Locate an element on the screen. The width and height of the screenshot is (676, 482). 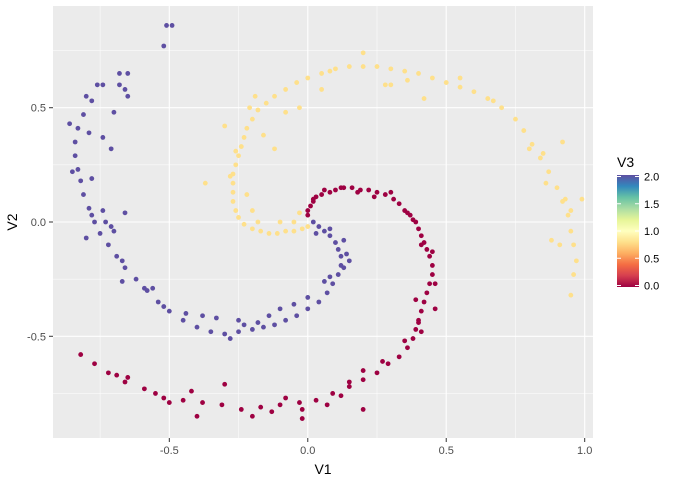
x-axis-title: V1 is located at coordinates (322, 469).